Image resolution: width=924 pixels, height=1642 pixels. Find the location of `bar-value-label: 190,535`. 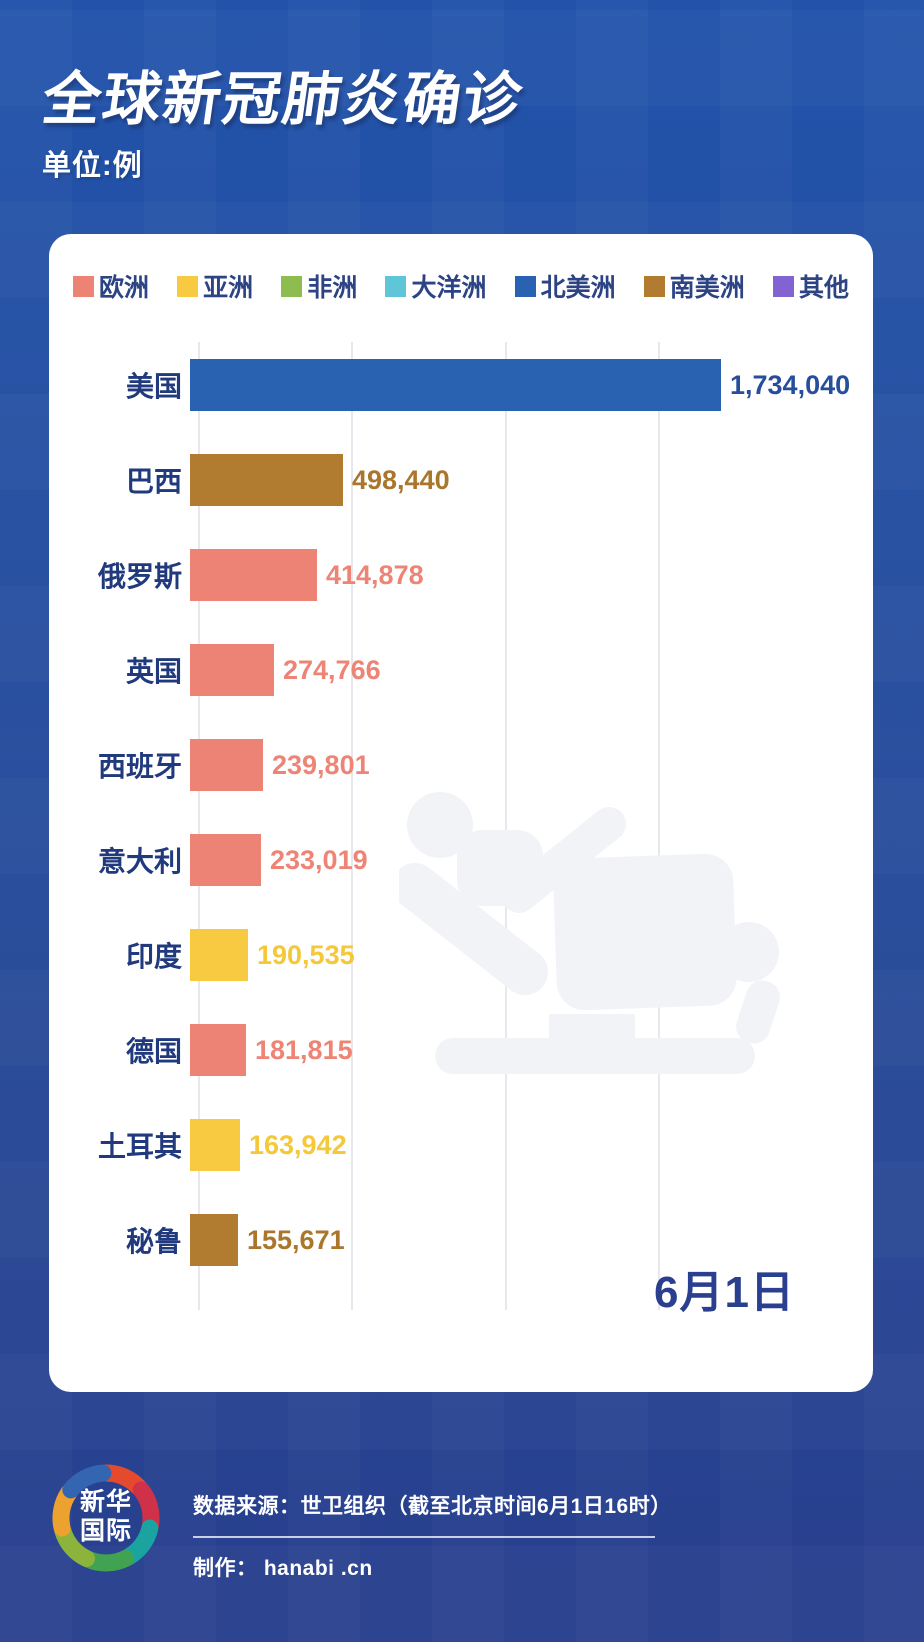

bar-value-label: 190,535 is located at coordinates (306, 954).